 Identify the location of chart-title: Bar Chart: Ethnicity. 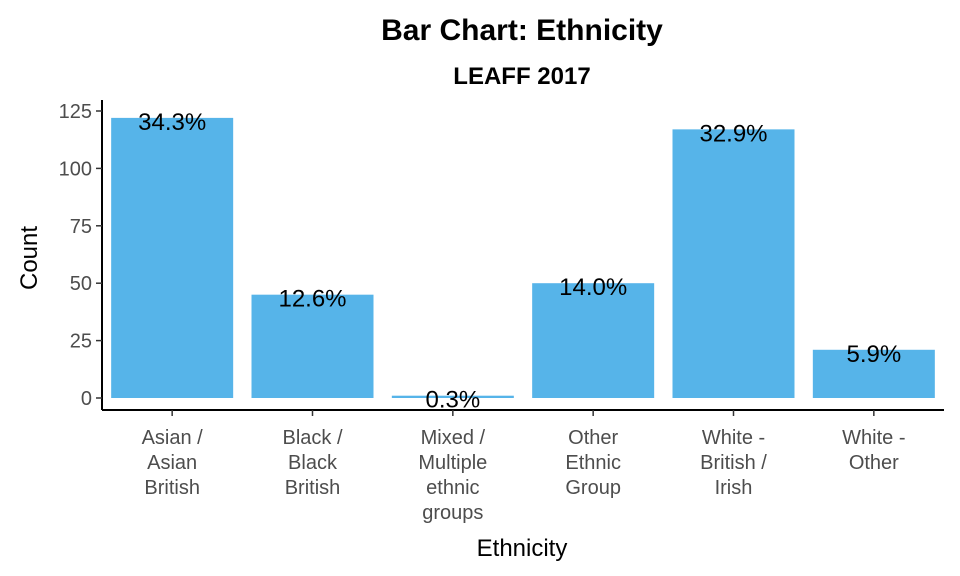
(522, 30).